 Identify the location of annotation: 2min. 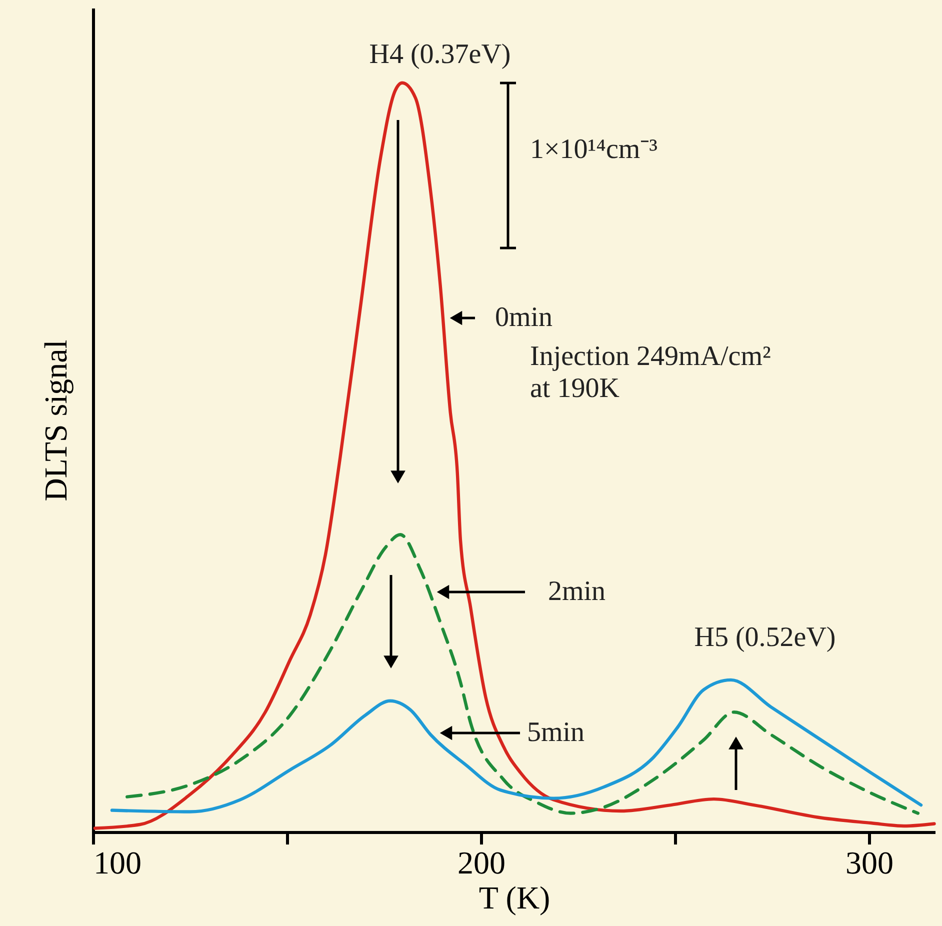
(577, 591).